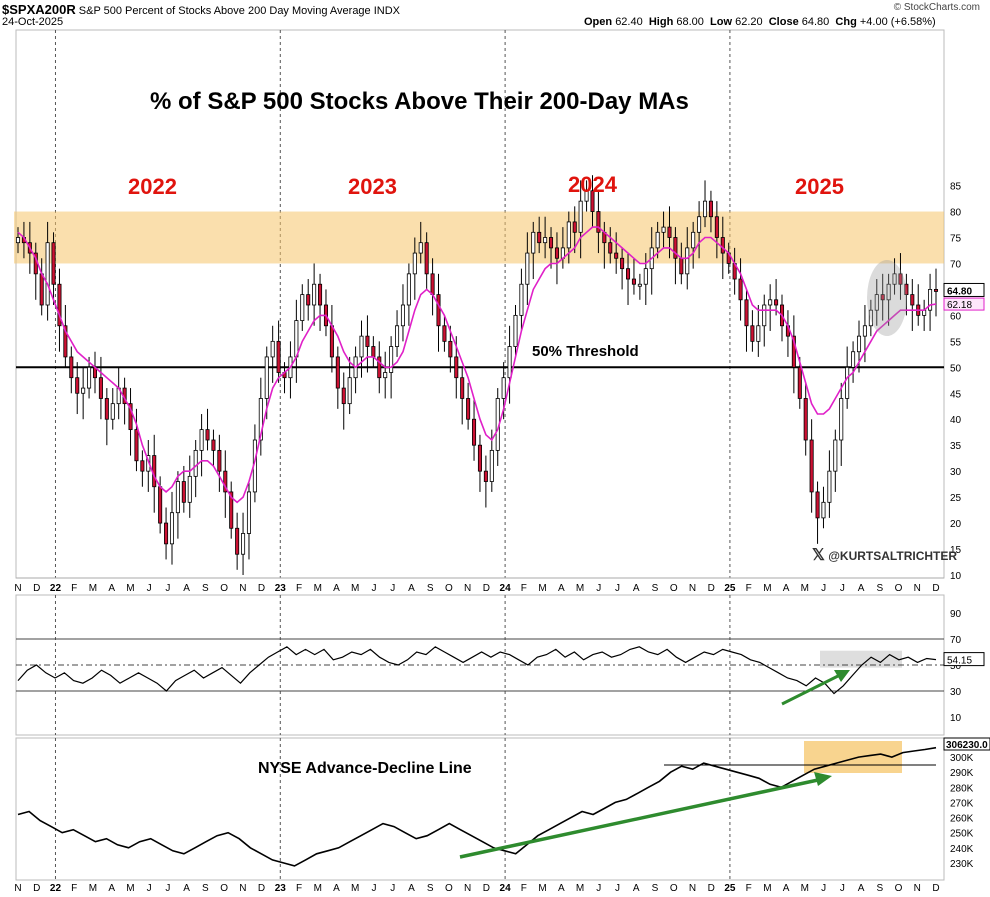 The height and width of the screenshot is (897, 990). What do you see at coordinates (956, 264) in the screenshot?
I see `y-tick-label: 70` at bounding box center [956, 264].